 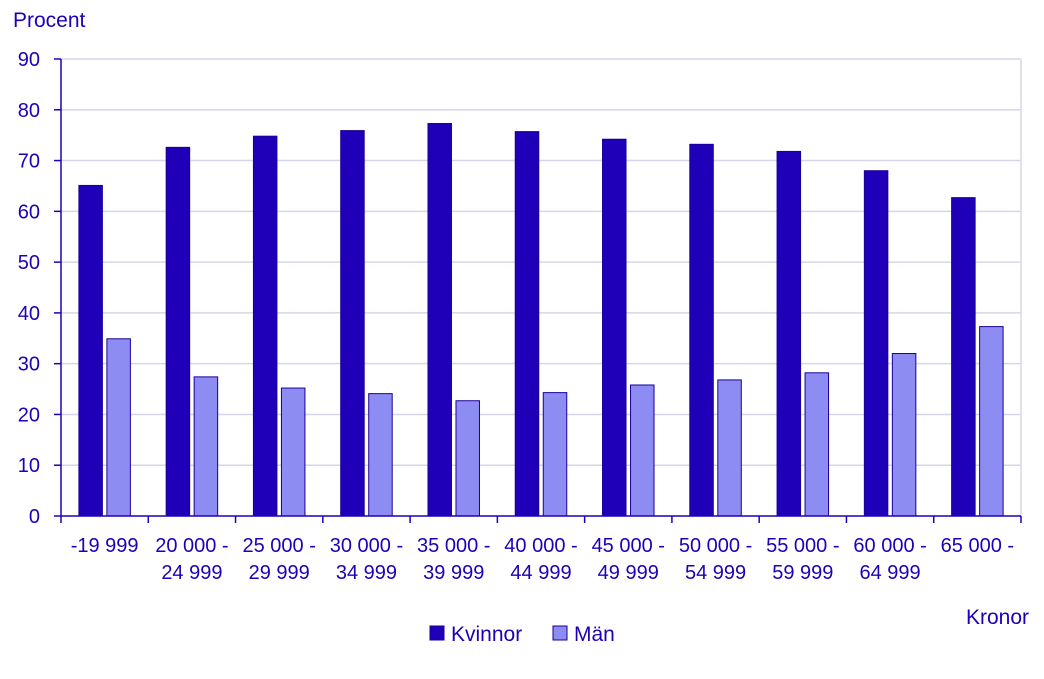 What do you see at coordinates (29, 365) in the screenshot?
I see `y-tick-label: 30` at bounding box center [29, 365].